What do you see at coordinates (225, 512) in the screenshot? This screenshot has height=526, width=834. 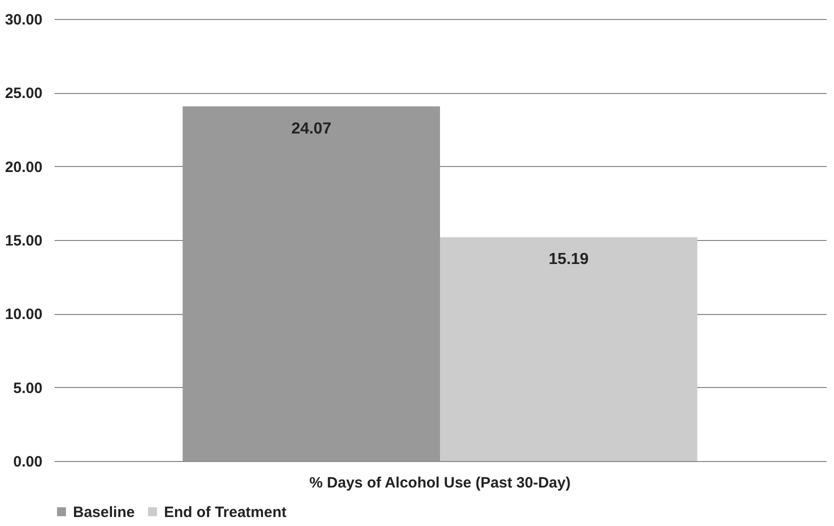 I see `legend-label: End of Treatment` at bounding box center [225, 512].